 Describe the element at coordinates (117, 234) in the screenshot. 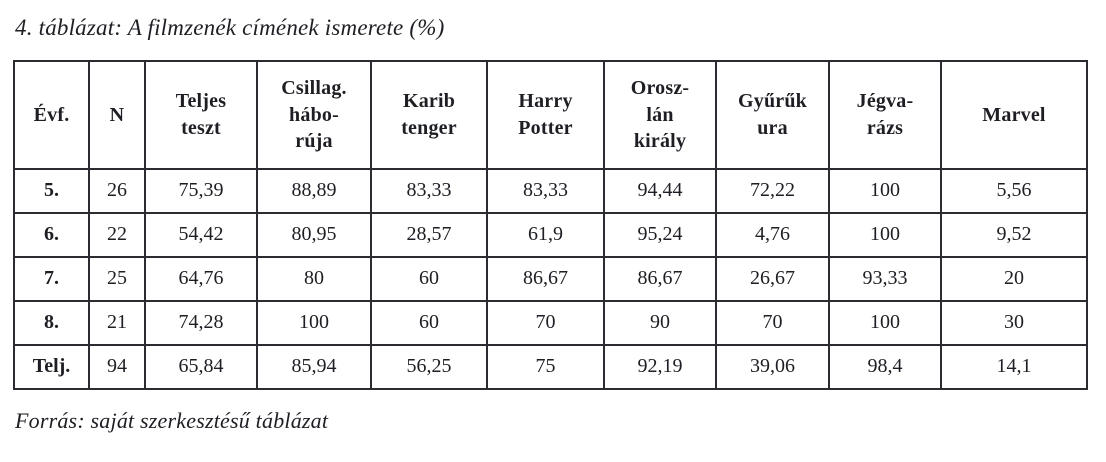

I see `table-cell: 22` at that location.